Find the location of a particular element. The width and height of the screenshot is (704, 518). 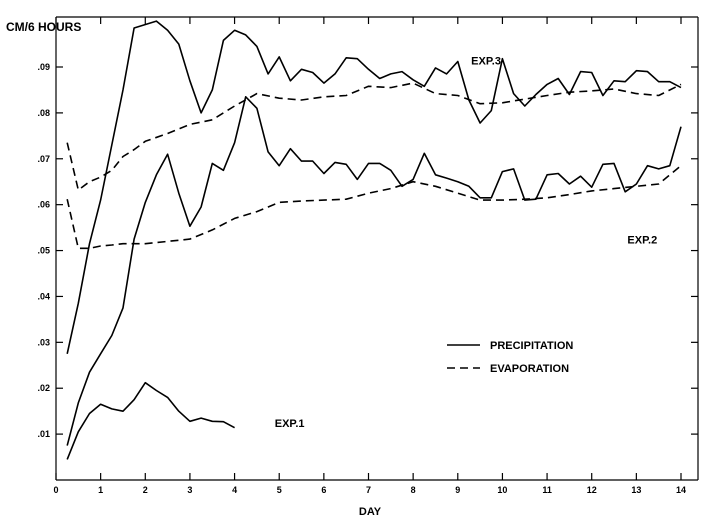

y-tick-label: .03 is located at coordinates (43, 342).